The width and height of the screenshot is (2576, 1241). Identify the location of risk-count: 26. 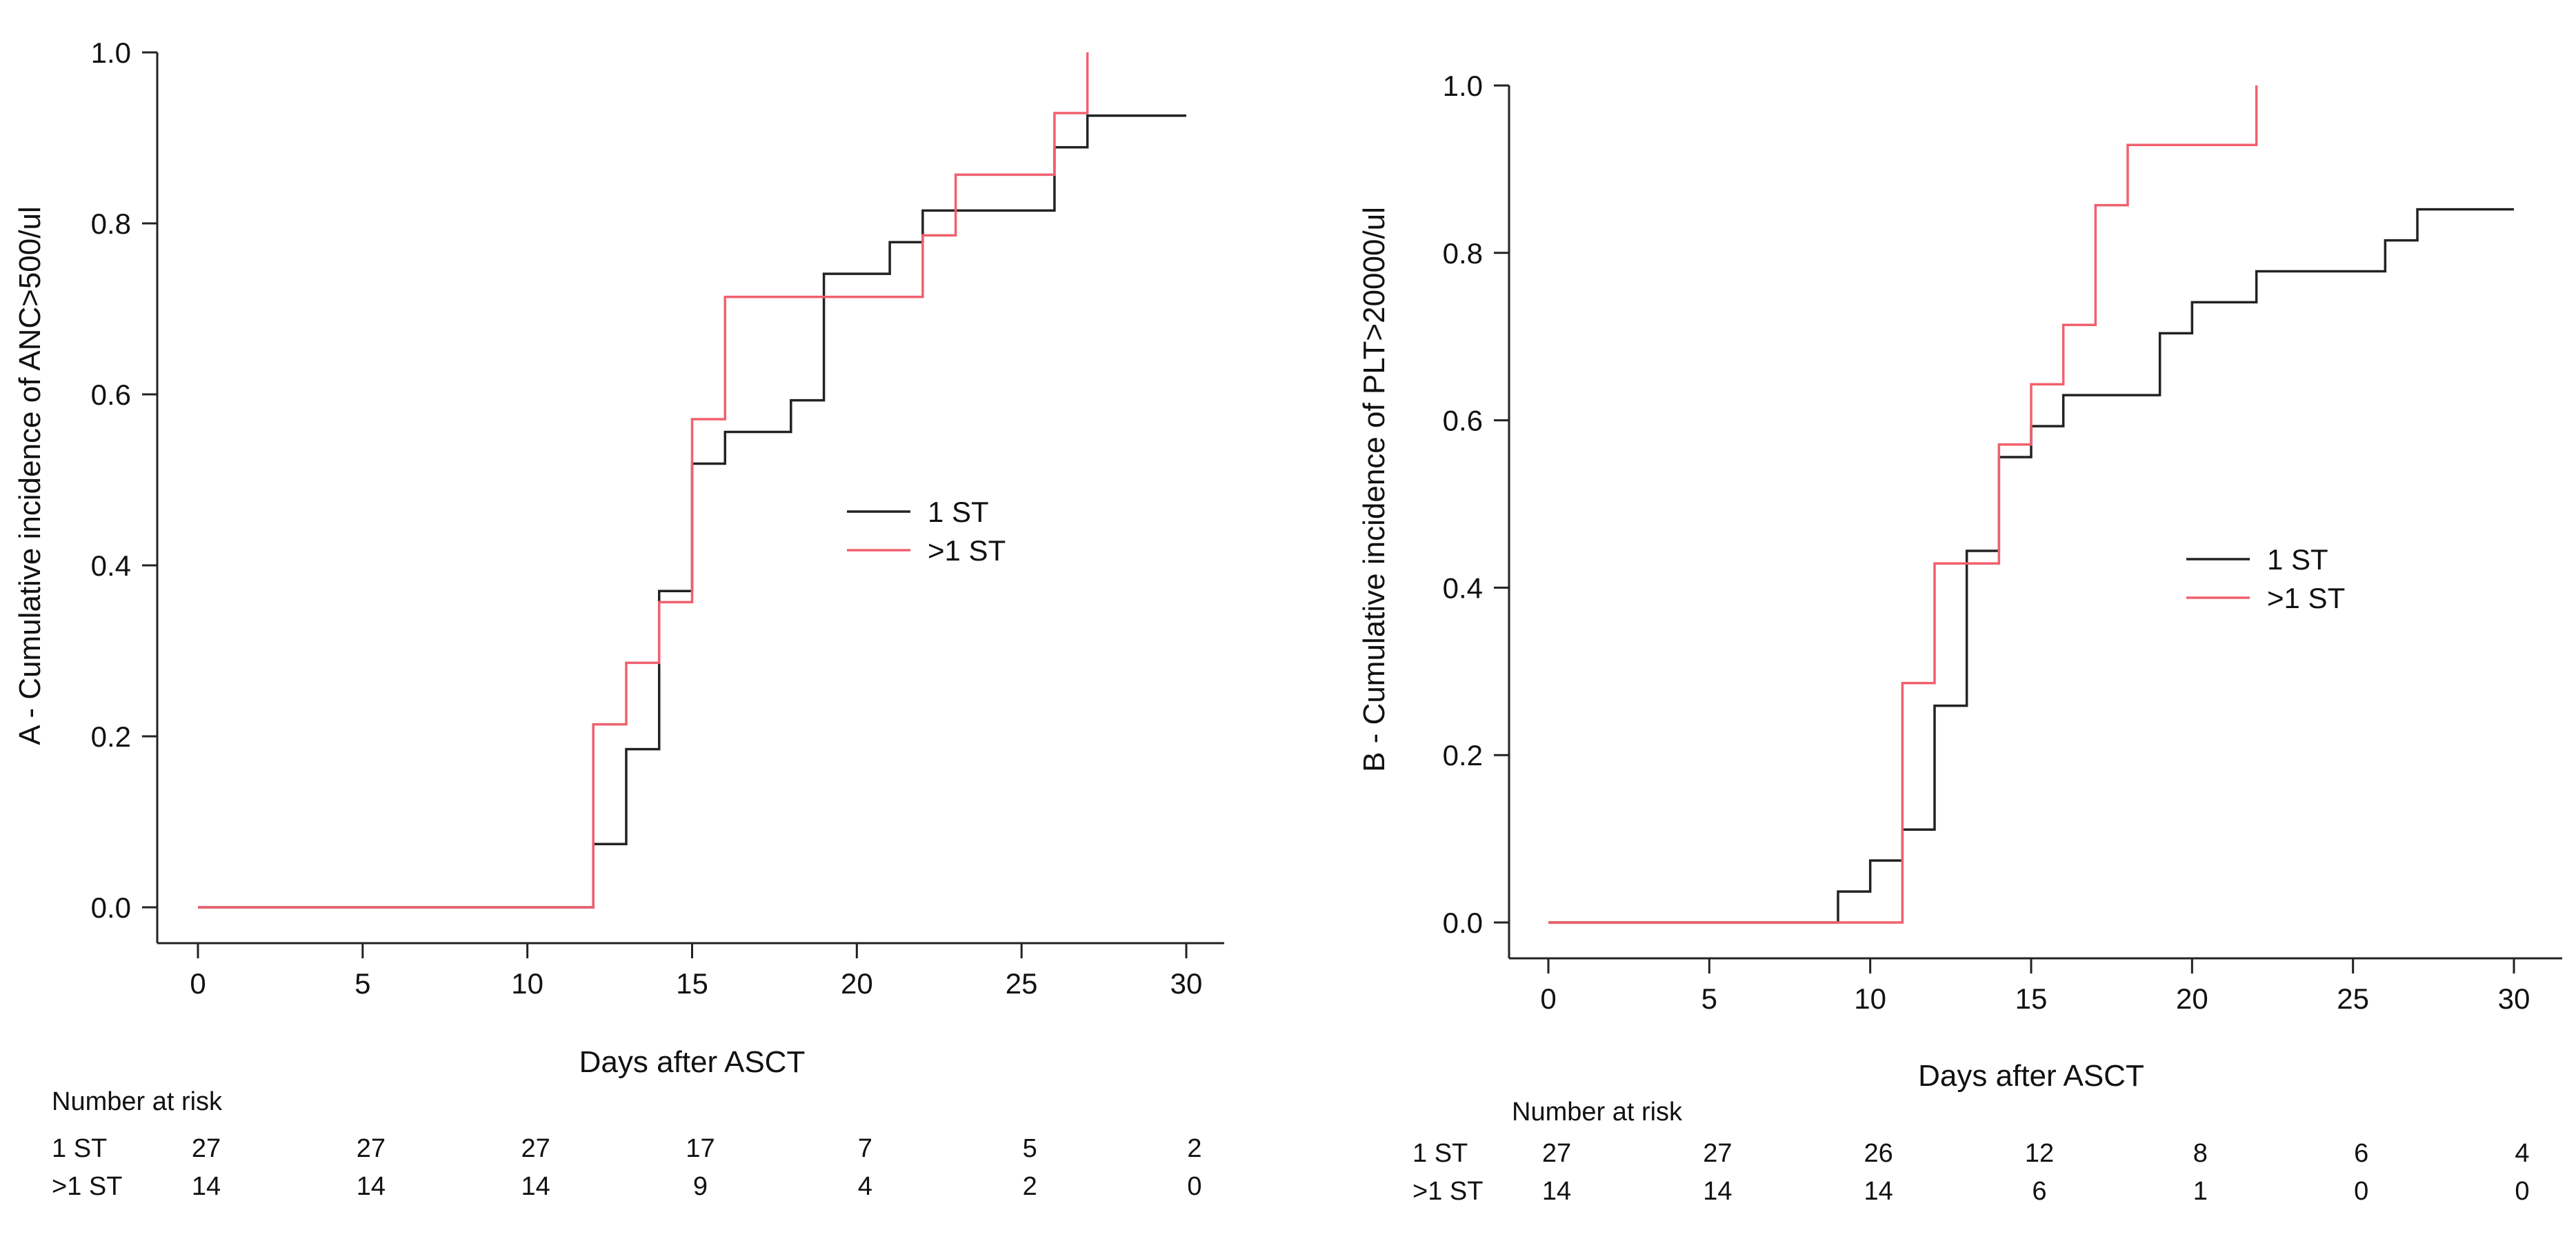
(1878, 1153).